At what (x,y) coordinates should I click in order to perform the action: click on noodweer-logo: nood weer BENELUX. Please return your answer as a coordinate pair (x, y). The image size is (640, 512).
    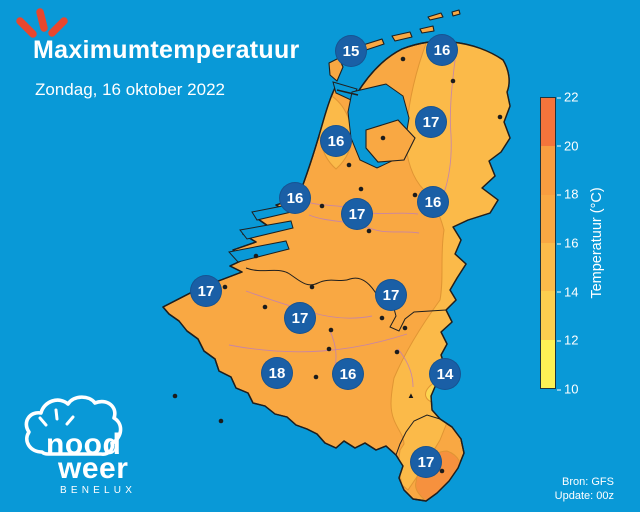
    Looking at the image, I should click on (80, 445).